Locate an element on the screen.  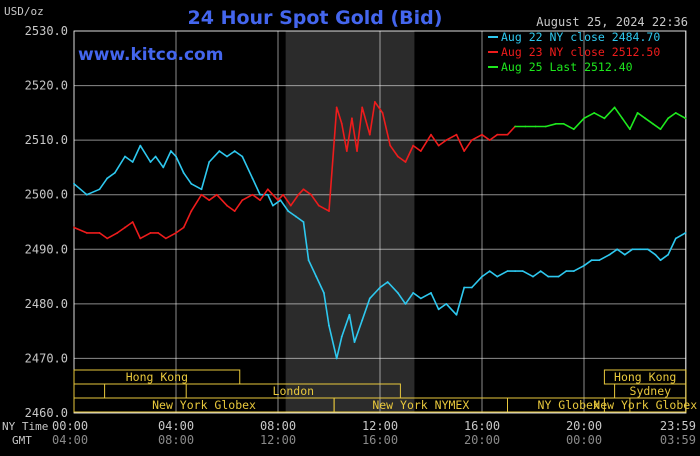
gmt-label: GMT is located at coordinates (22, 440).